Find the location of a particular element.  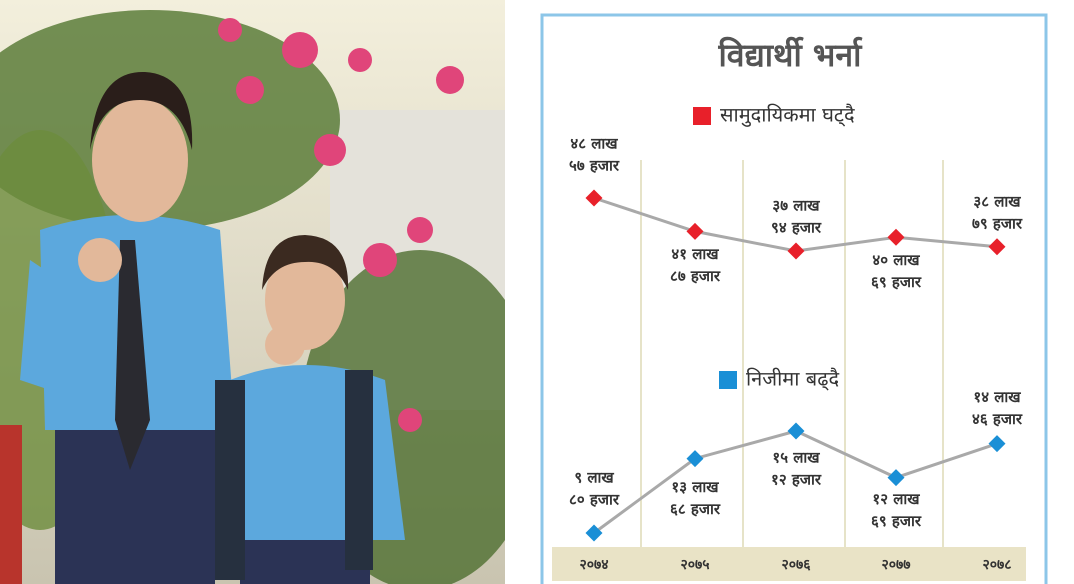

x-tick-label: २०७६ is located at coordinates (796, 565).